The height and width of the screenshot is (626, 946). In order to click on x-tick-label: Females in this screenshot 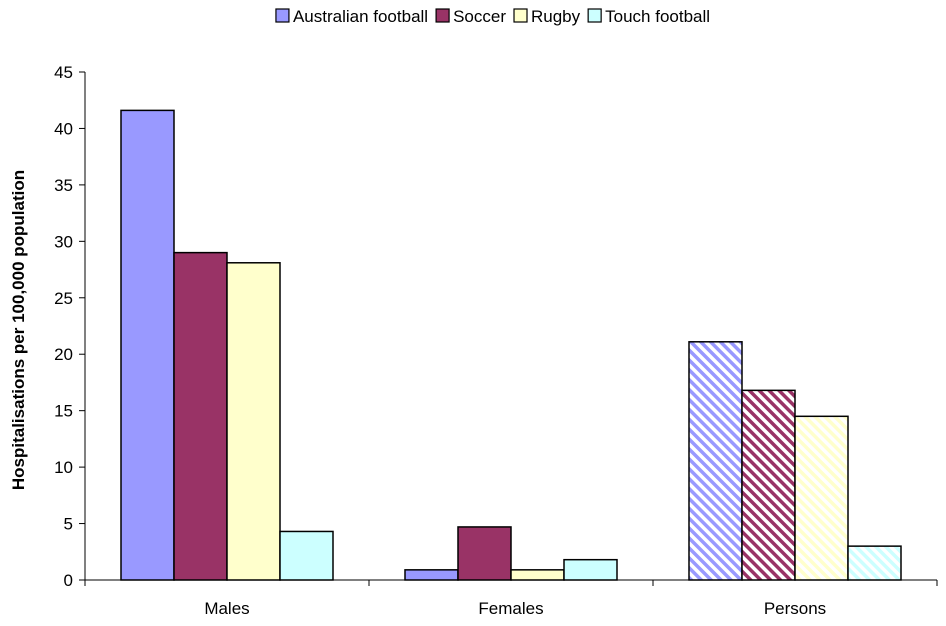, I will do `click(510, 608)`.